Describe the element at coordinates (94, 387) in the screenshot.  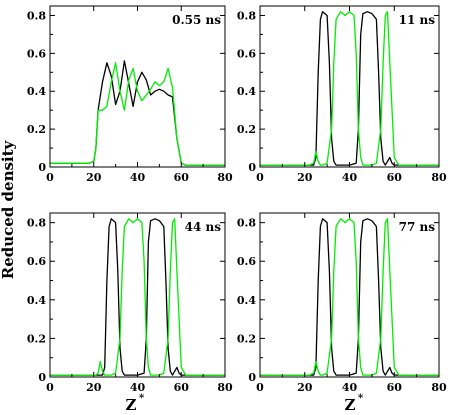
I see `panel-3-x-tick-label-1: 20` at that location.